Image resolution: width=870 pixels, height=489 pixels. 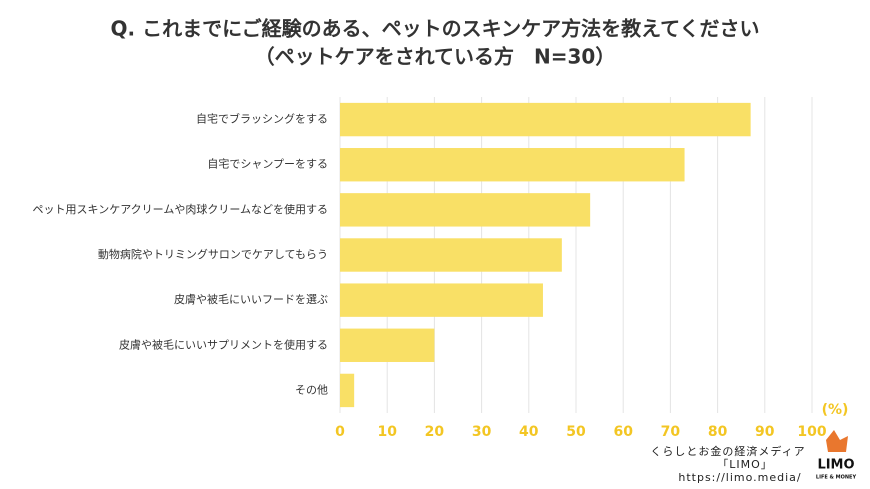 I want to click on x-tick-label: 40, so click(x=529, y=432).